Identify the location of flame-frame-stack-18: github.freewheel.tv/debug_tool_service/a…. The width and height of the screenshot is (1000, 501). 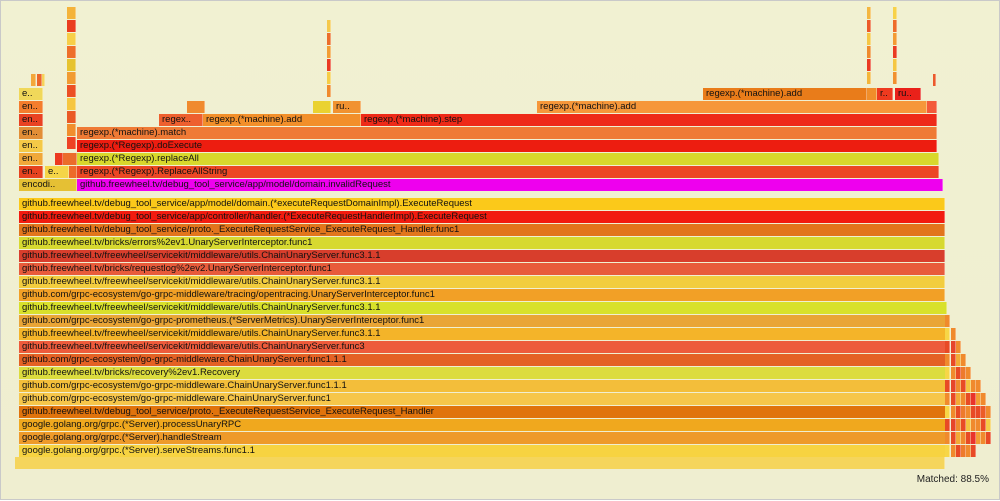
(482, 217).